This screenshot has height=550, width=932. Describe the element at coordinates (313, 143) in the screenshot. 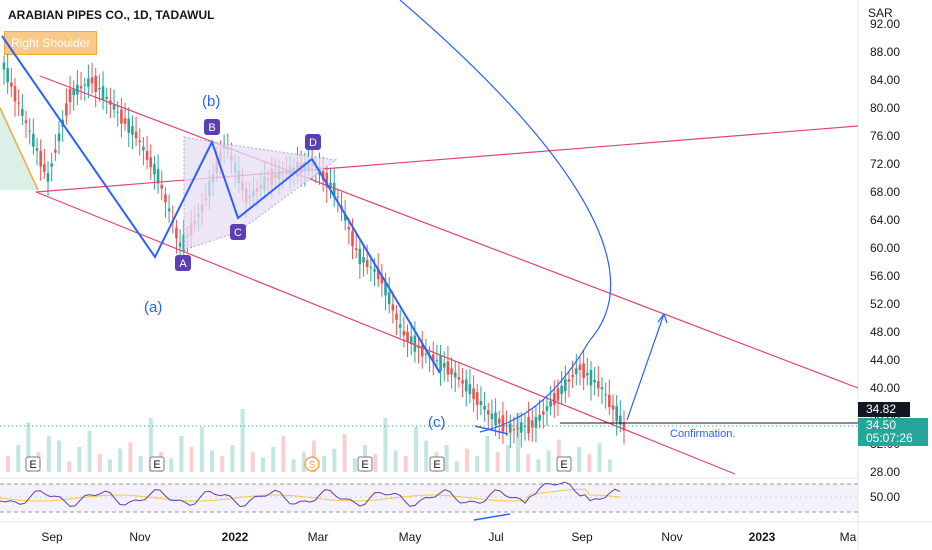

I see `pattern-point-label: D` at that location.